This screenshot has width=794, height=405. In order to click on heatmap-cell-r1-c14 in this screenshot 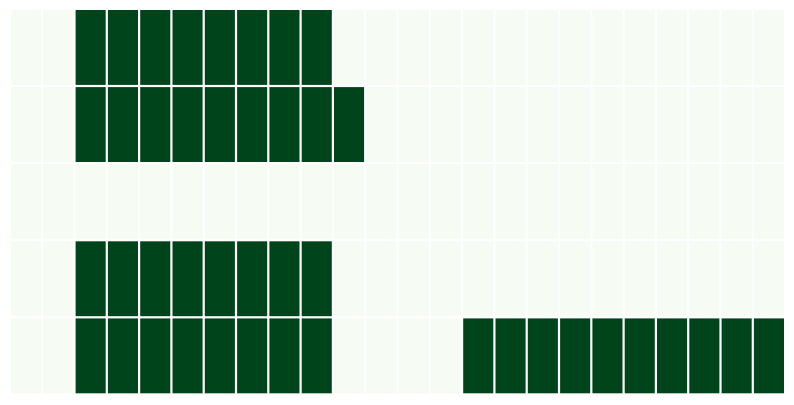, I will do `click(478, 124)`.